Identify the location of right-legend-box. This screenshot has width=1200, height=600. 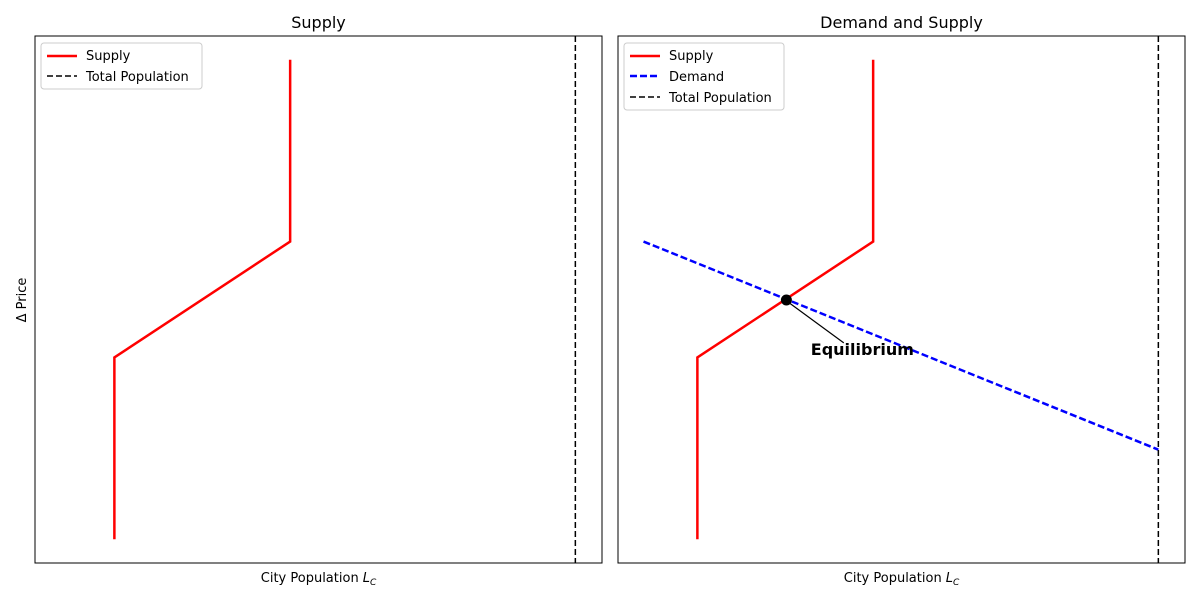
(704, 76).